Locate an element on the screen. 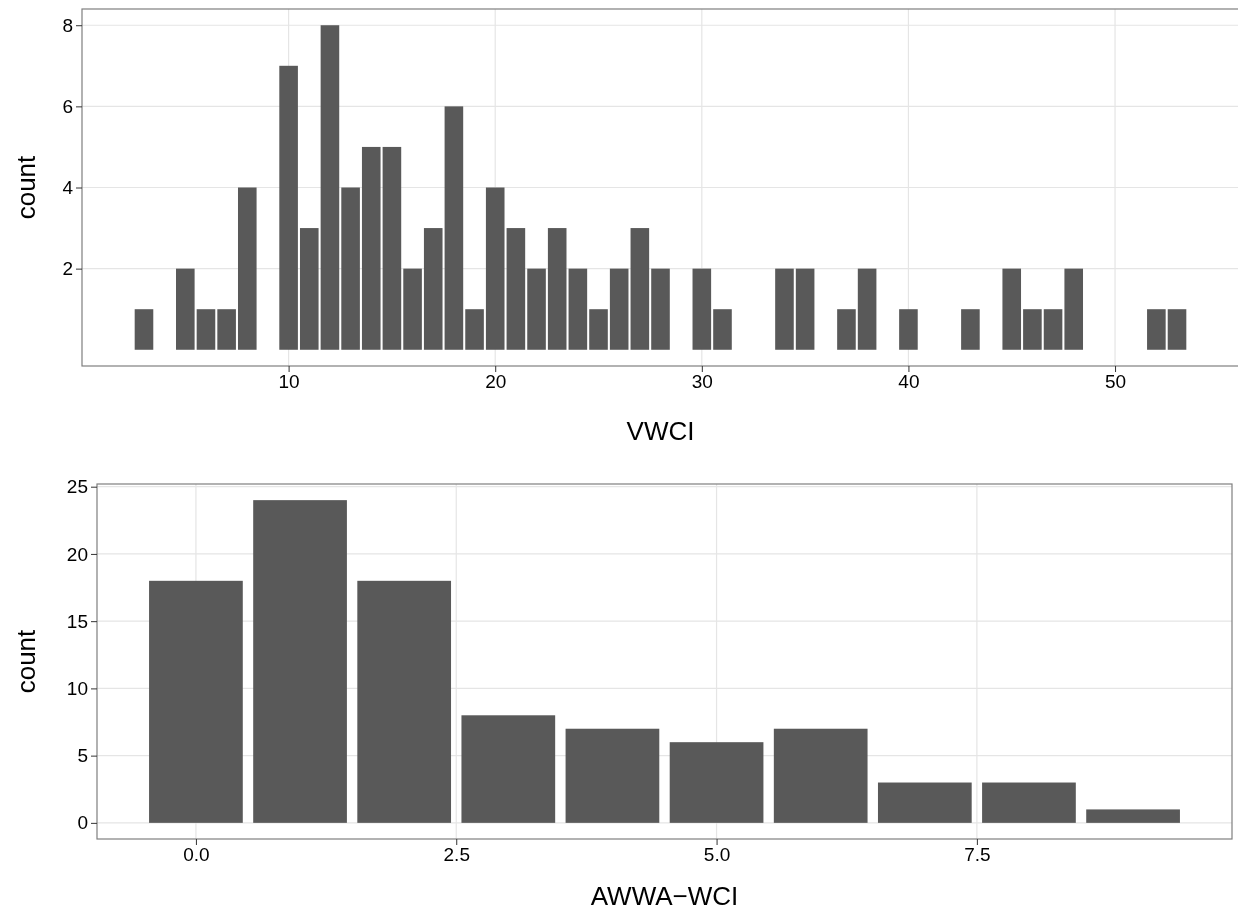 The height and width of the screenshot is (924, 1238). x-tick-label: 5.0 is located at coordinates (717, 855).